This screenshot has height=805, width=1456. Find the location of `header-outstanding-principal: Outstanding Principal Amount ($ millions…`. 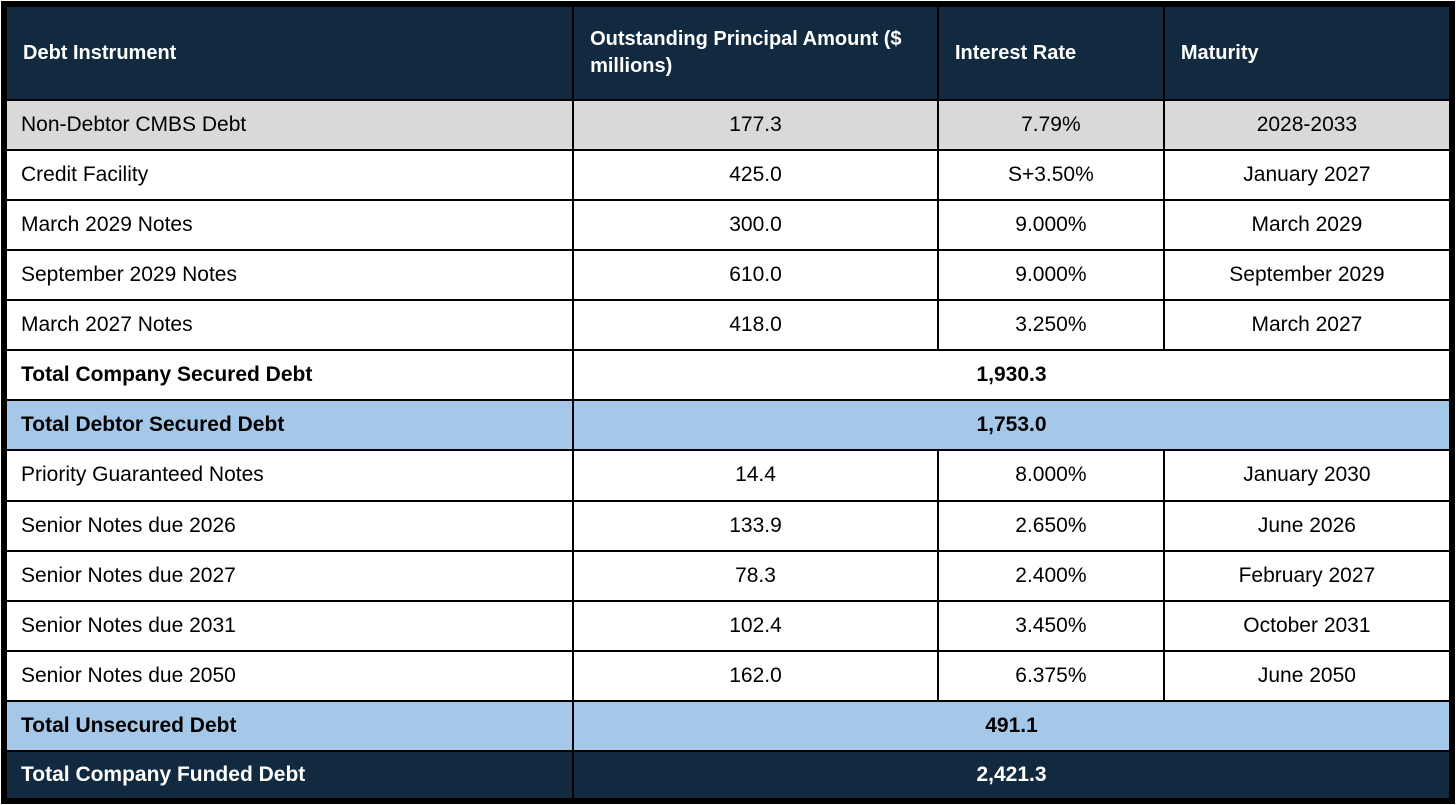

header-outstanding-principal: Outstanding Principal Amount ($ millions… is located at coordinates (755, 52).